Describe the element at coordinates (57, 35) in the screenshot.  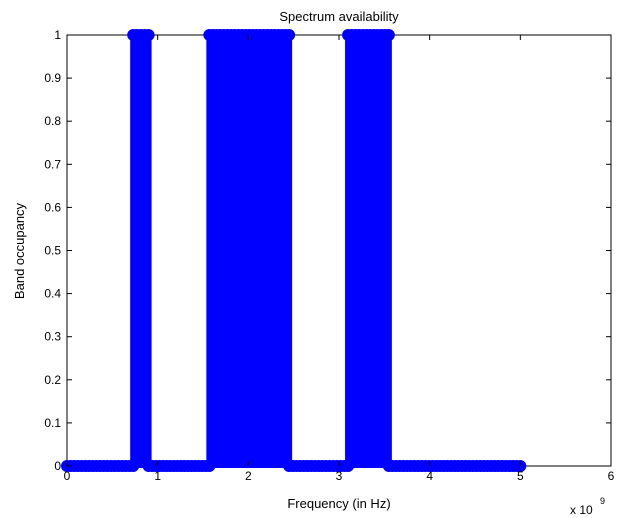
I see `y-tick-label: 1` at that location.